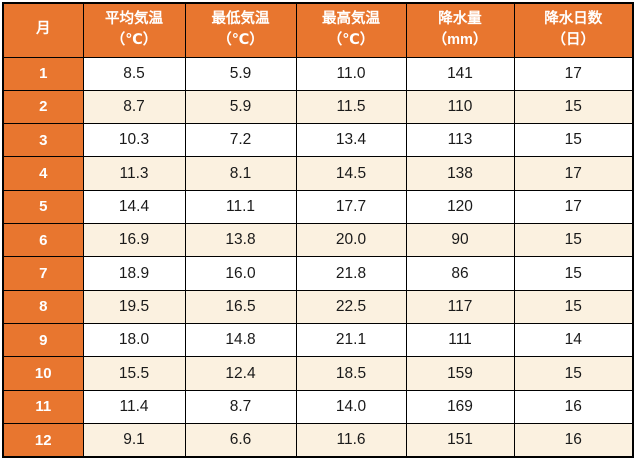 This screenshot has height=460, width=634. What do you see at coordinates (460, 407) in the screenshot?
I see `precipitation-cell: 169` at bounding box center [460, 407].